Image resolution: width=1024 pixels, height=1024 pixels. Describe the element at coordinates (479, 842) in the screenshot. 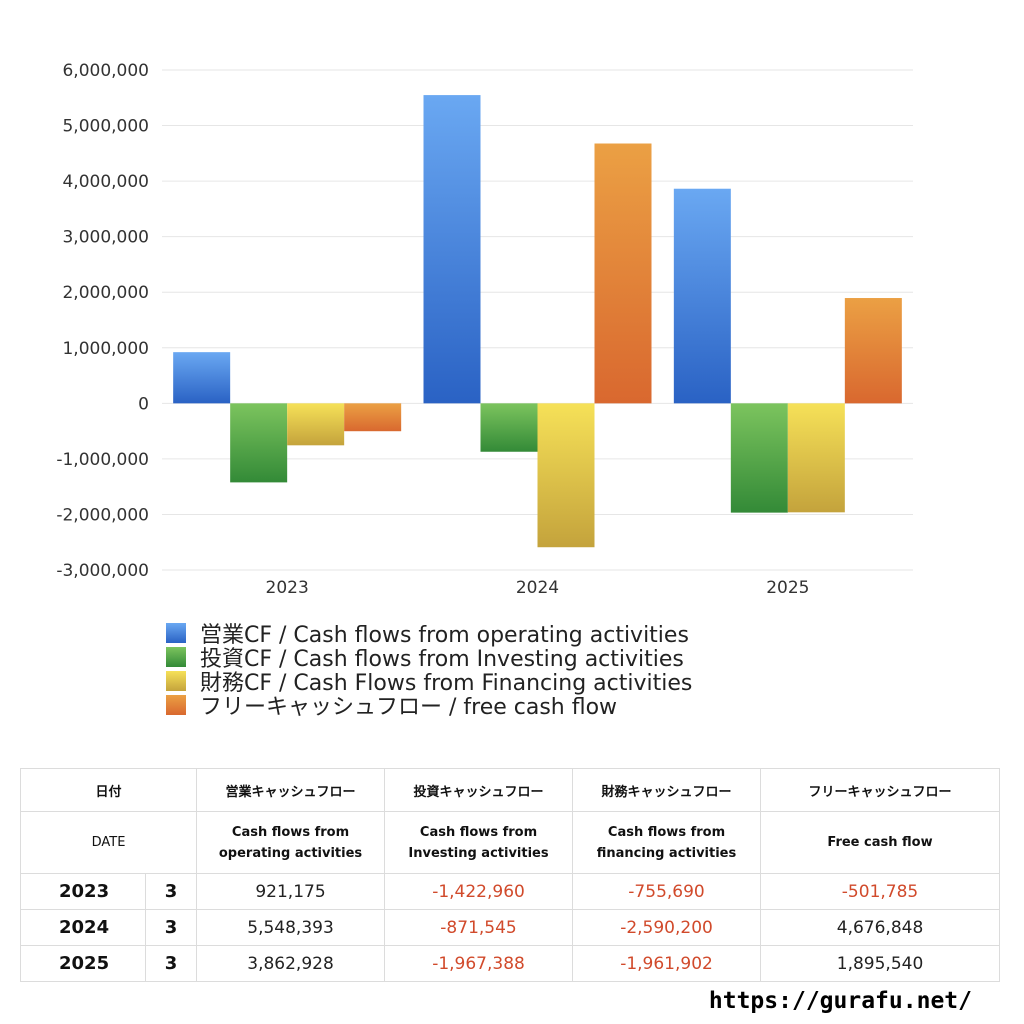

I see `header-investing-en: Cash flows from Investing activities` at that location.